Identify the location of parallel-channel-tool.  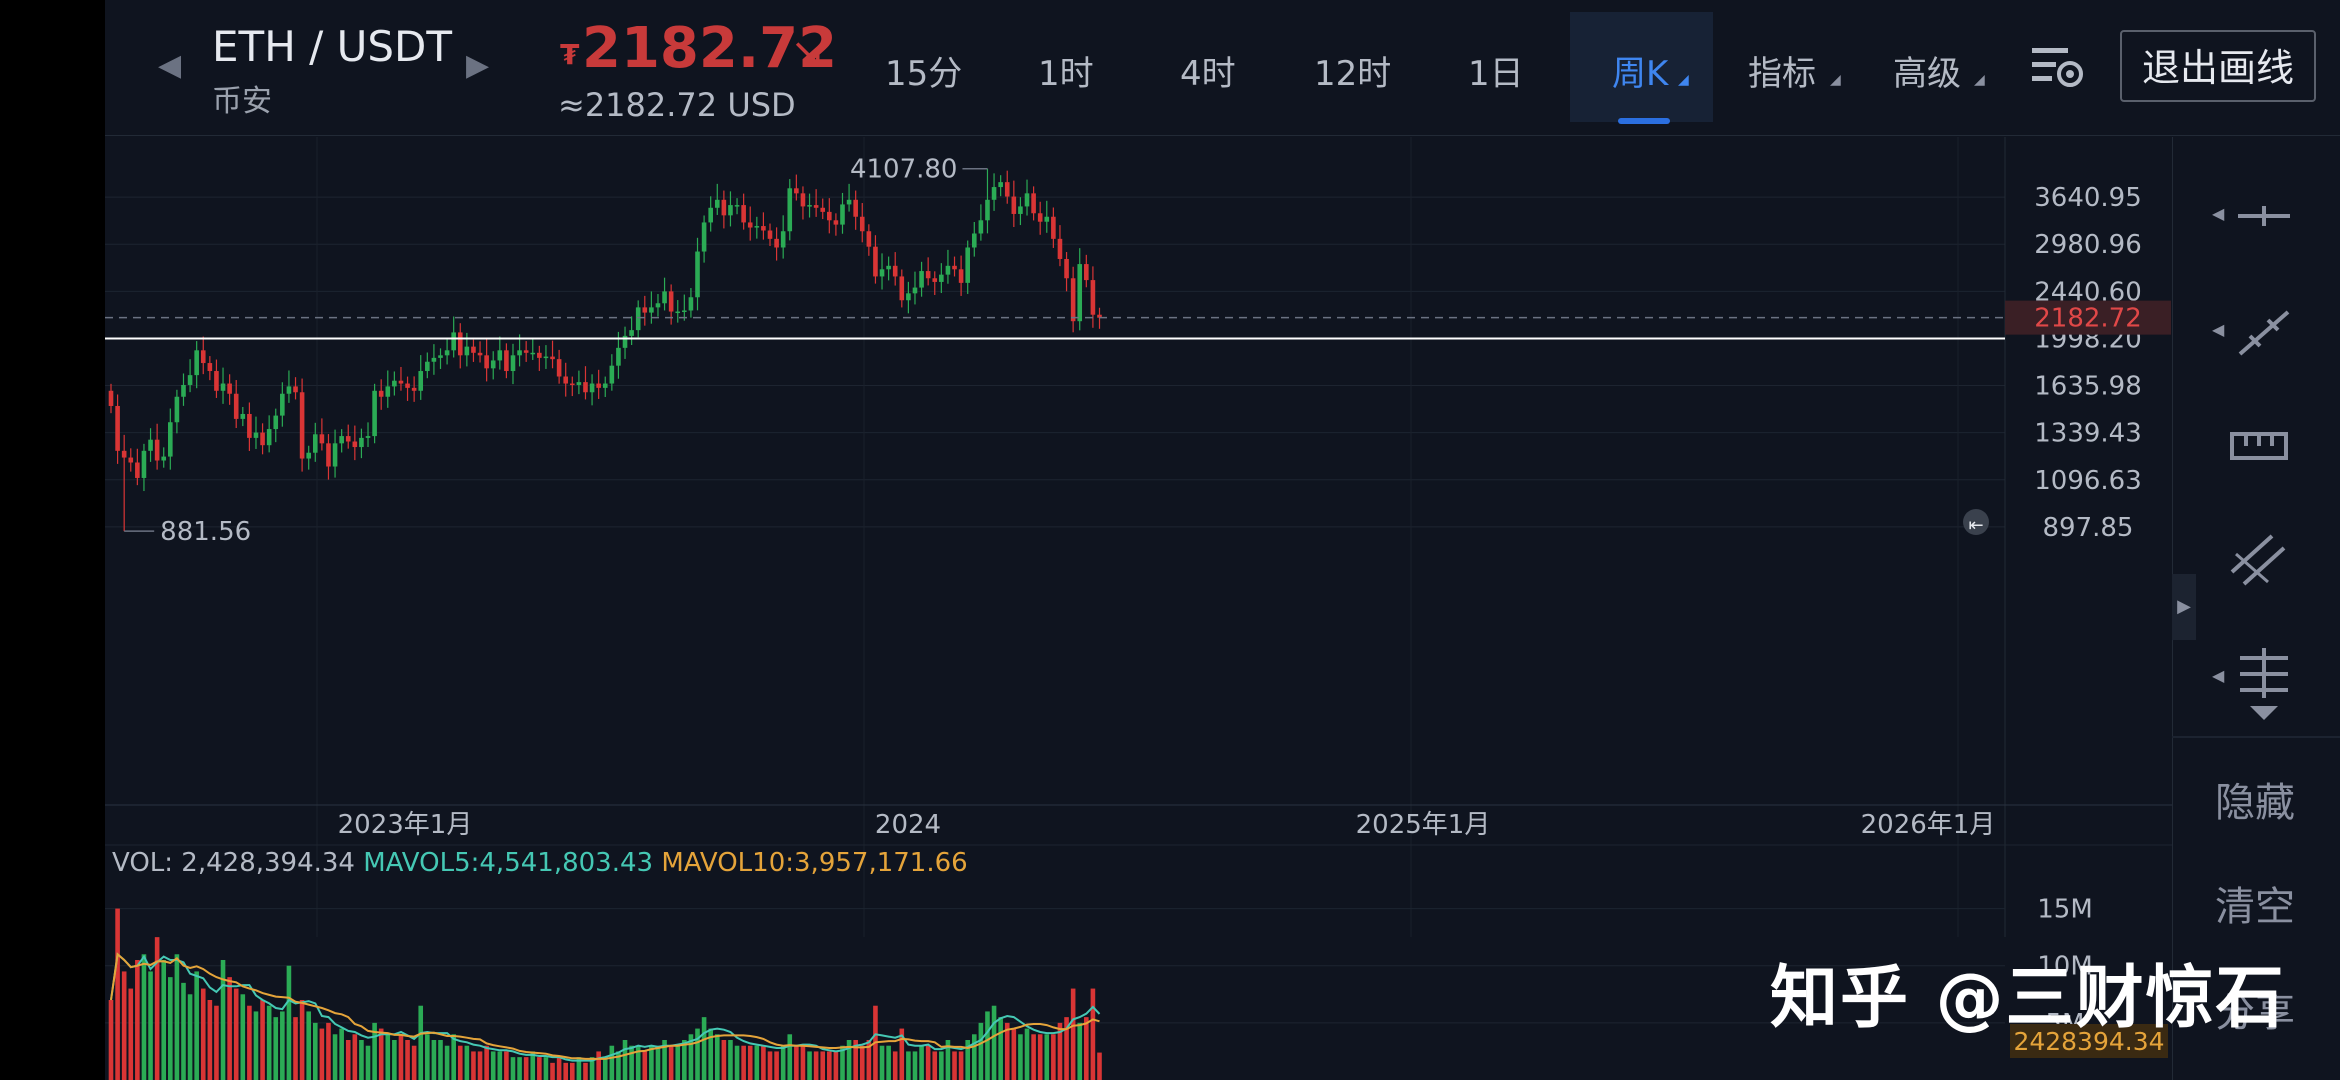
(2258, 562).